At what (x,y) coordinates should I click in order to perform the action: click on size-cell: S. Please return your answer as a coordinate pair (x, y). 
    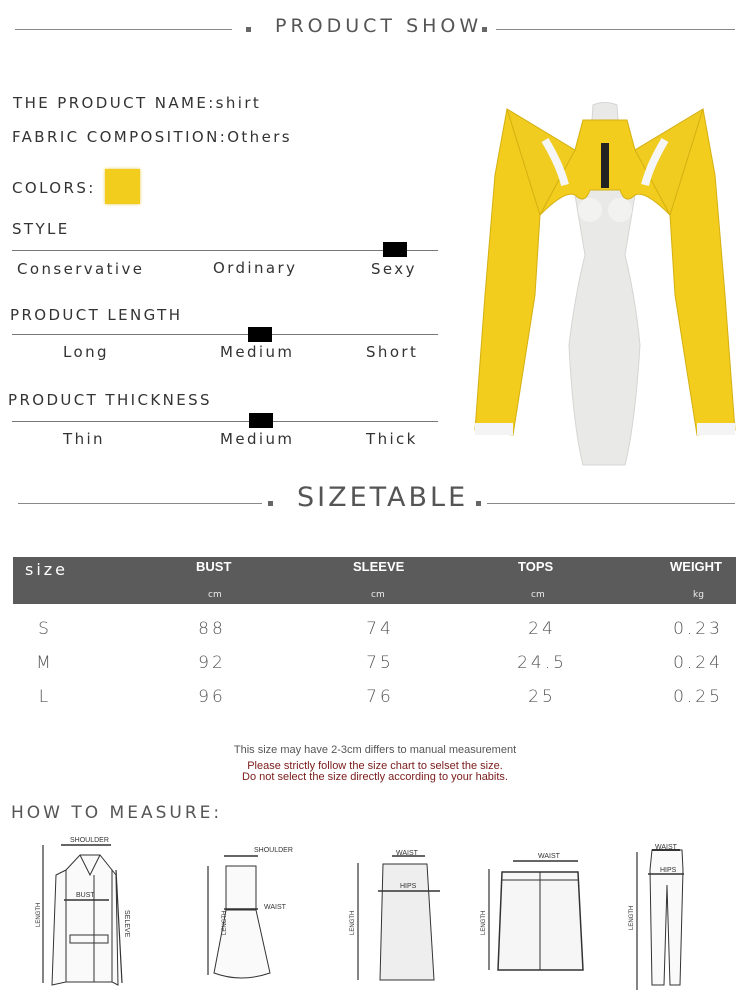
    Looking at the image, I should click on (45, 629).